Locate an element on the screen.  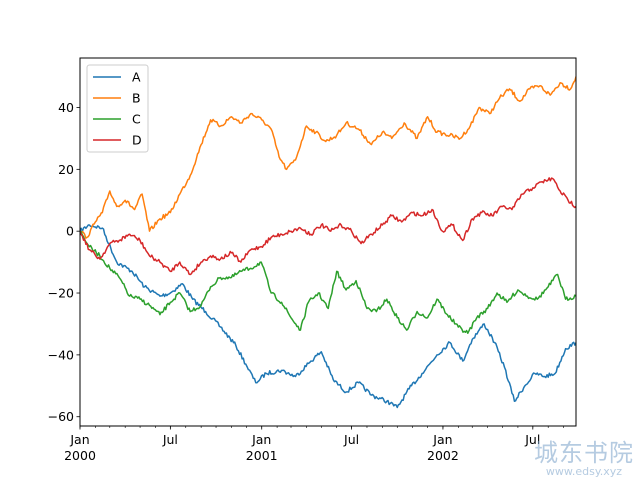
legend-label-C: C is located at coordinates (136, 119).